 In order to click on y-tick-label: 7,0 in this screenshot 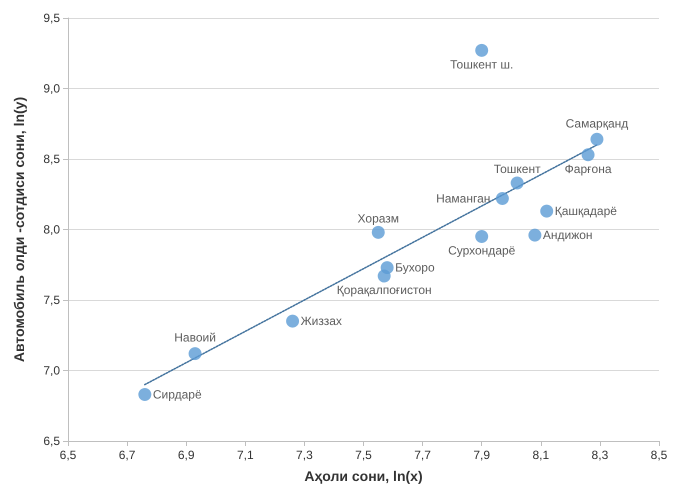, I will do `click(51, 371)`.